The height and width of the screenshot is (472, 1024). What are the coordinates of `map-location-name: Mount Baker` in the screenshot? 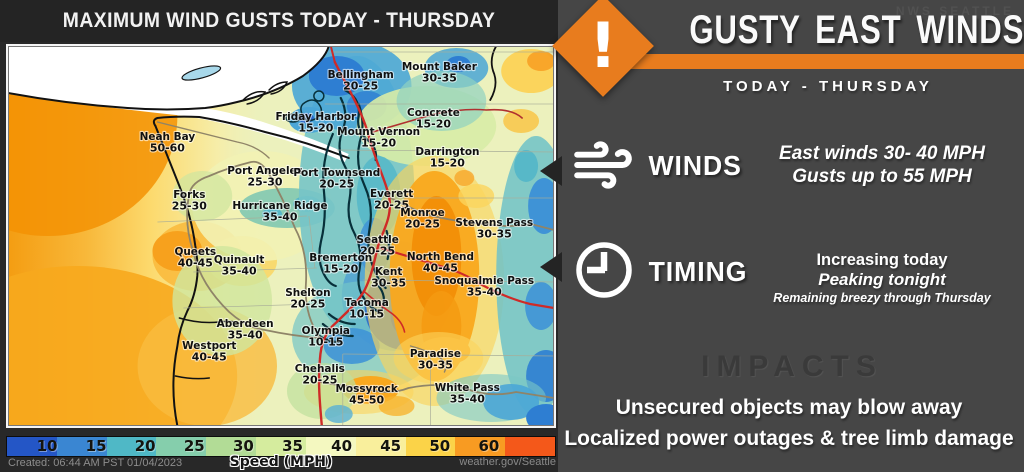 It's located at (440, 67).